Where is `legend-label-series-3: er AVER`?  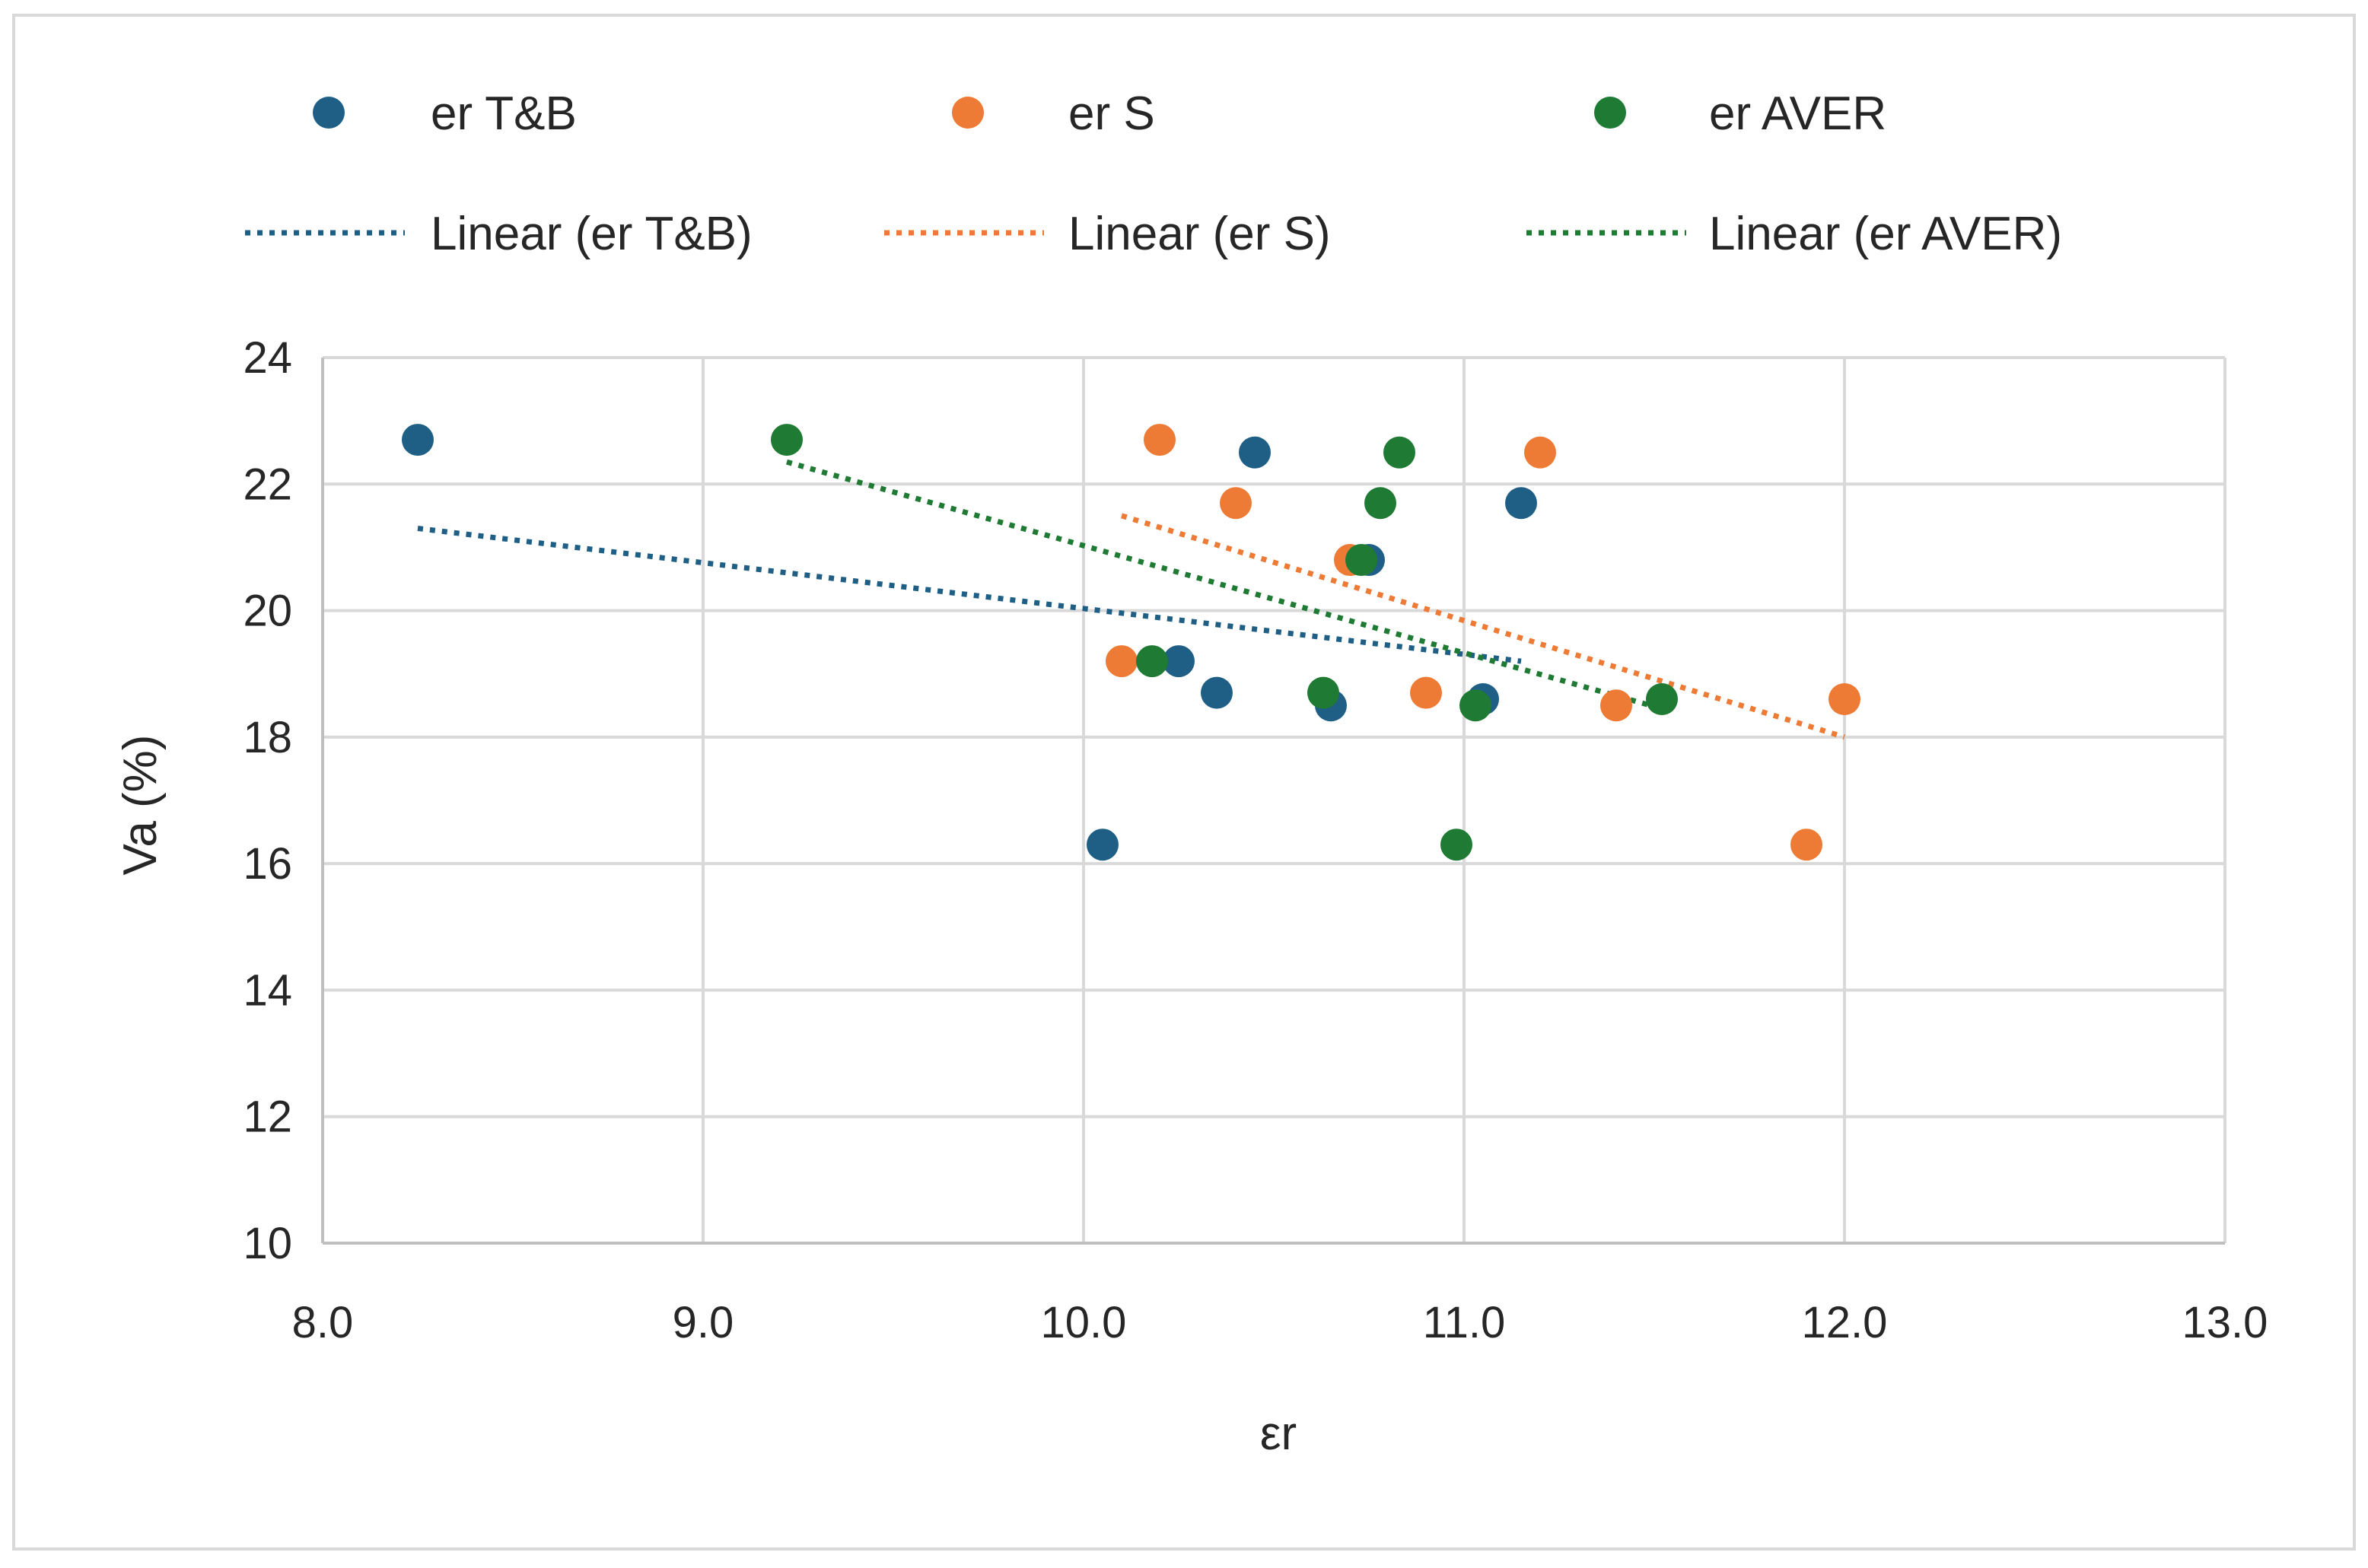
legend-label-series-3: er AVER is located at coordinates (1797, 113).